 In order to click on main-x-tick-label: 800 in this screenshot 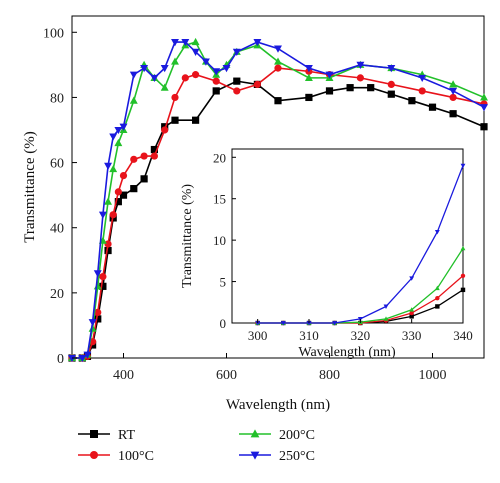, I will do `click(329, 375)`.